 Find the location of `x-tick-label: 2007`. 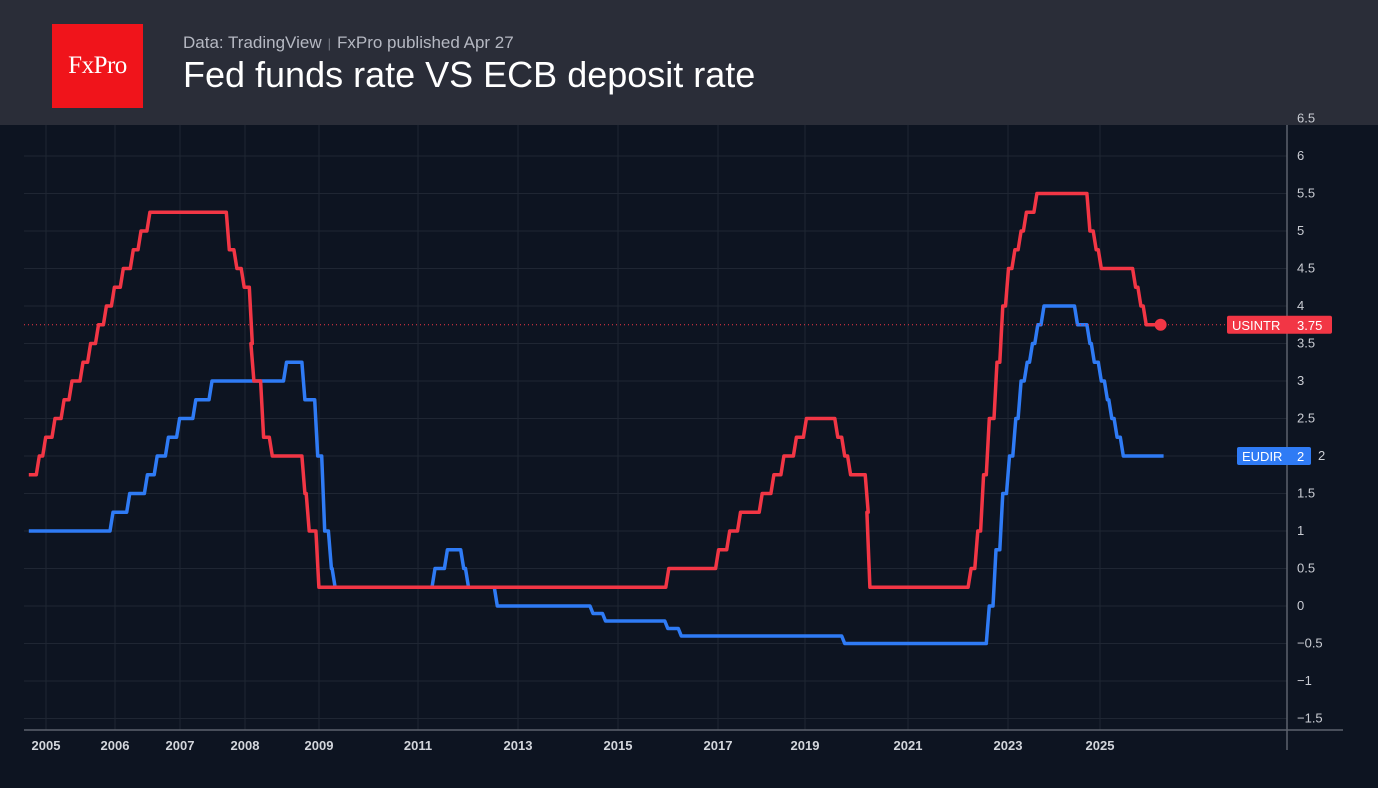

x-tick-label: 2007 is located at coordinates (180, 745).